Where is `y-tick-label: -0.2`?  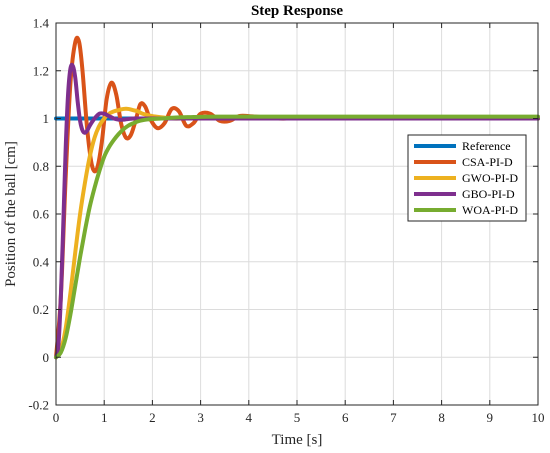
y-tick-label: -0.2 is located at coordinates (38, 405).